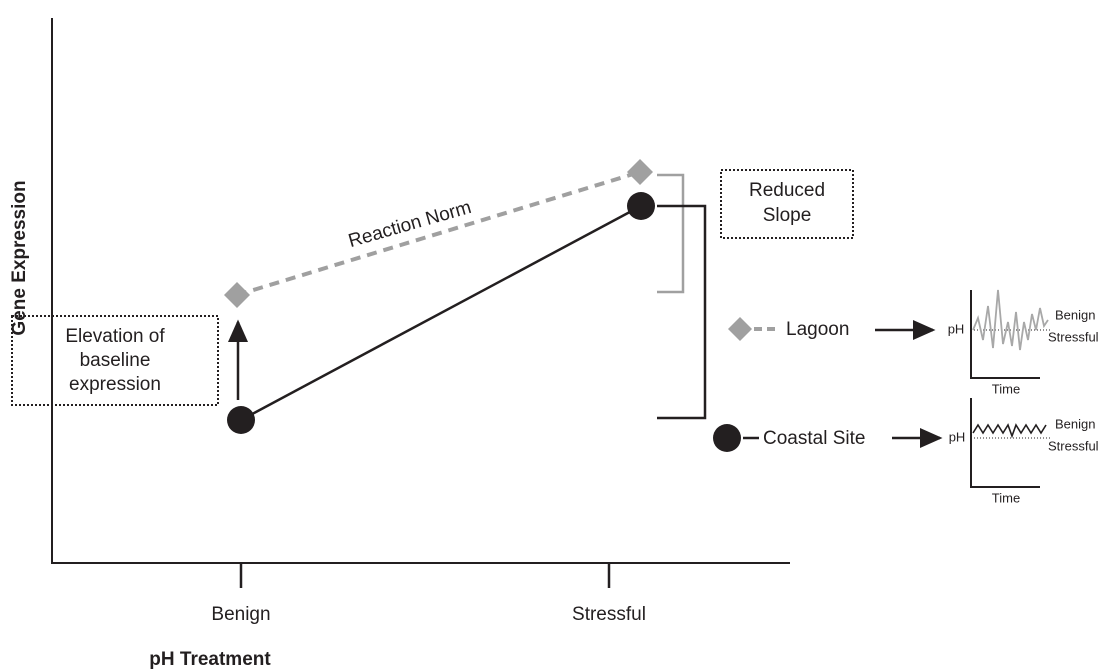 The width and height of the screenshot is (1114, 670). Describe the element at coordinates (817, 329) in the screenshot. I see `legend-label: Lagoon` at that location.